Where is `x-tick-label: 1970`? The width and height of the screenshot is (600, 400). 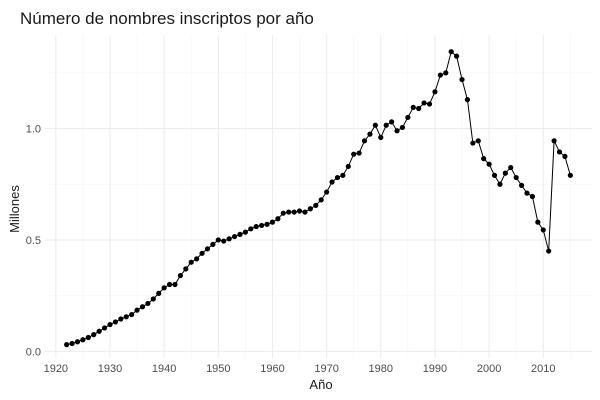
x-tick-label: 1970 is located at coordinates (326, 369).